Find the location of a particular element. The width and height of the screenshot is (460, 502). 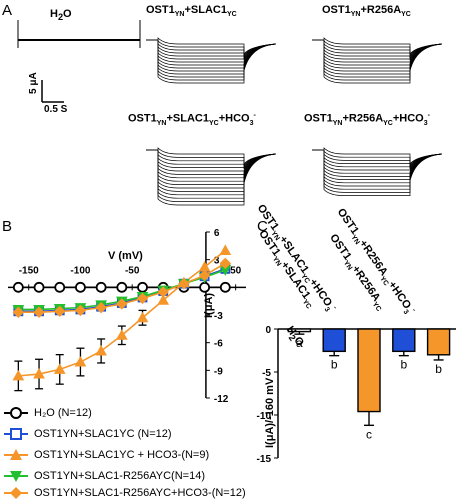

legend-label: H₂O (N=12) is located at coordinates (63, 413).